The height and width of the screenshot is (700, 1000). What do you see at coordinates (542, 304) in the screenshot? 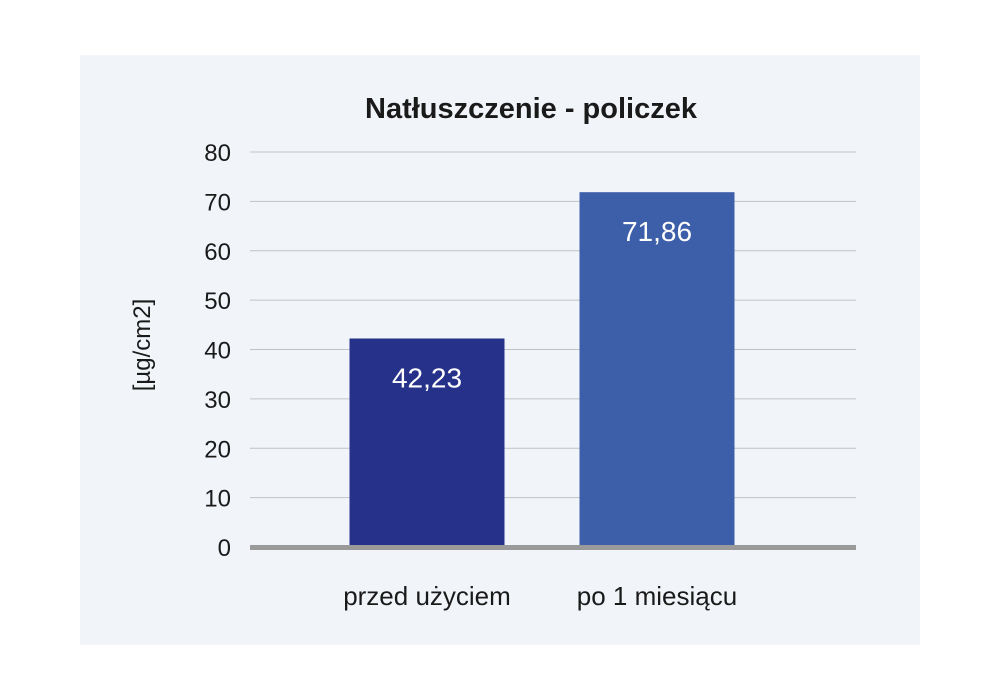
I see `value-labels: 42,23 71,86` at bounding box center [542, 304].